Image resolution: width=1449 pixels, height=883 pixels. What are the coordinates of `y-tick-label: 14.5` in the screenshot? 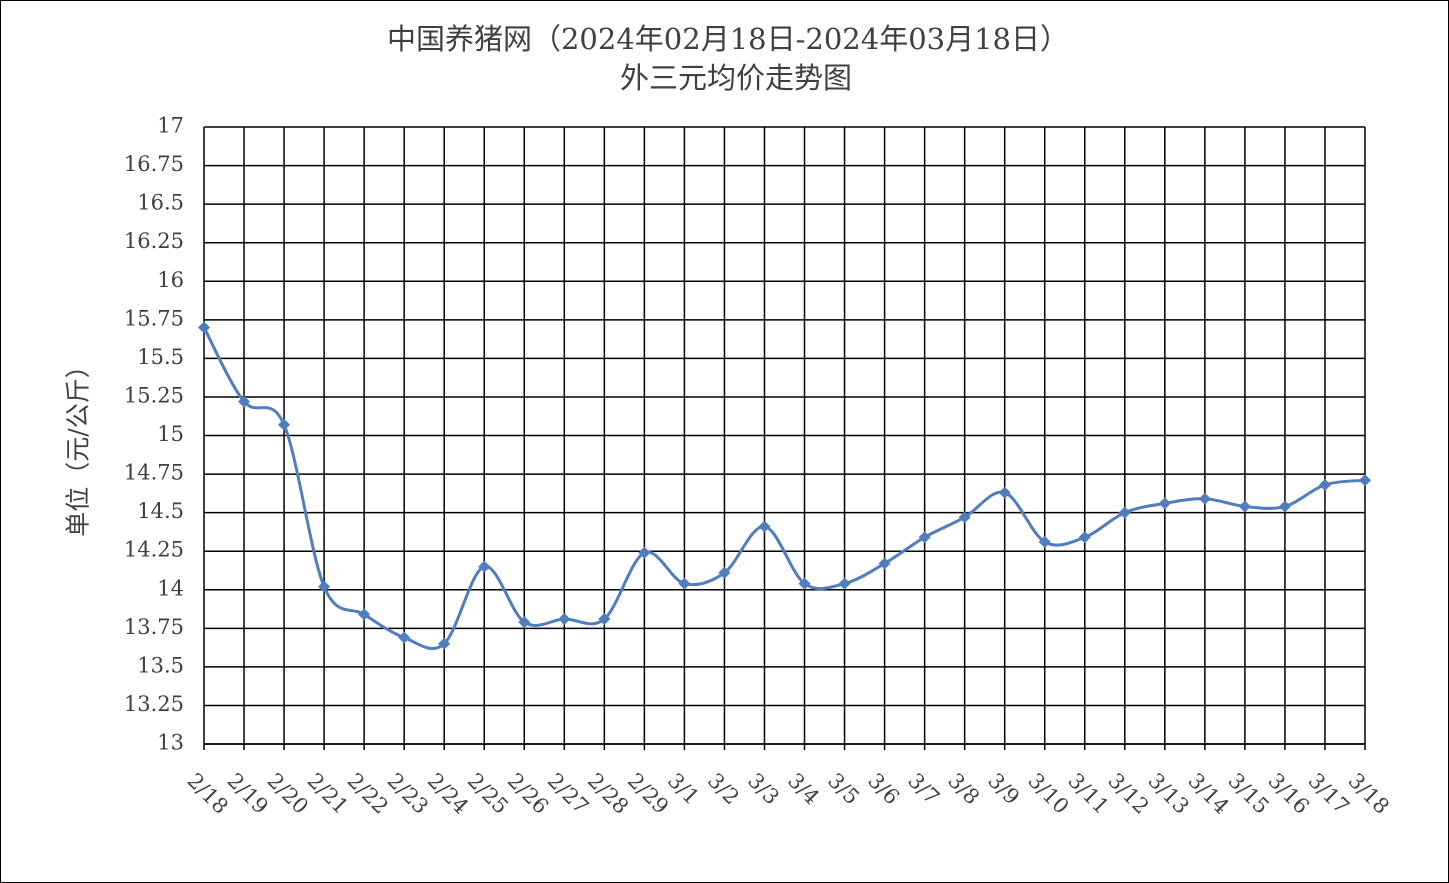 It's located at (160, 511).